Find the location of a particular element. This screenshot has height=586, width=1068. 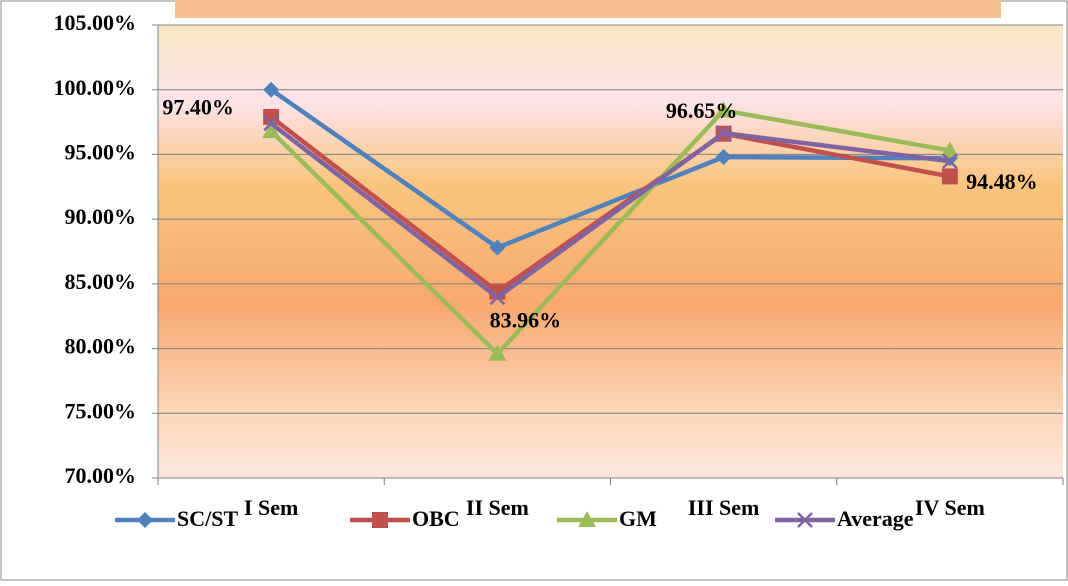

legend-label: GM is located at coordinates (638, 518).